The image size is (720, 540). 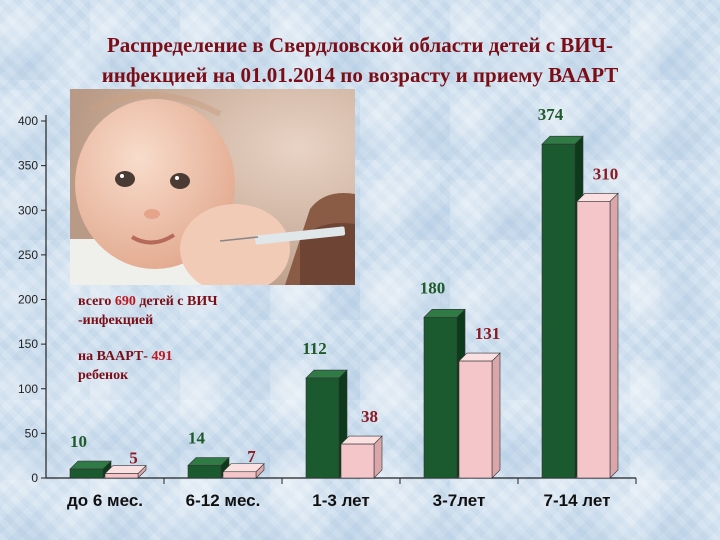 What do you see at coordinates (223, 500) in the screenshot?
I see `x-category-label: 6-12 мес.` at bounding box center [223, 500].